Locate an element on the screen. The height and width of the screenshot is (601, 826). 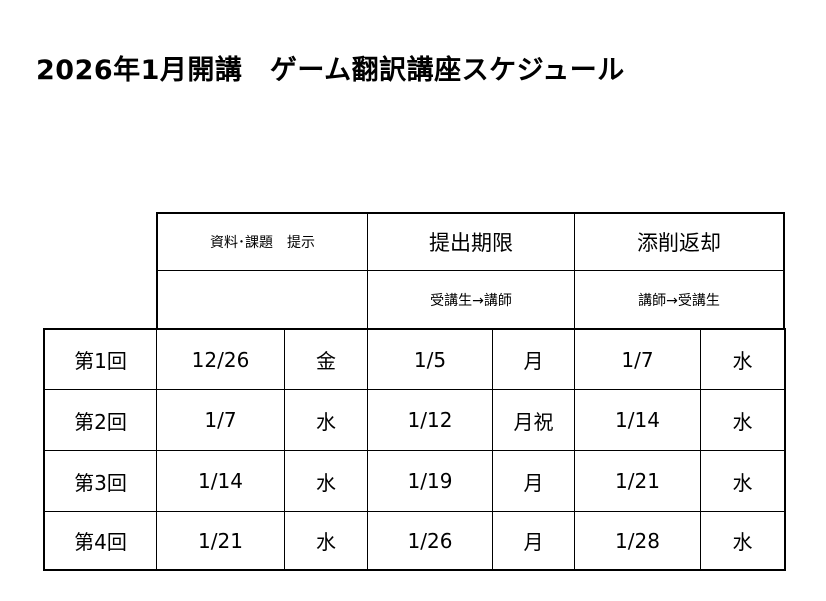
subheader-issue-empty is located at coordinates (262, 299).